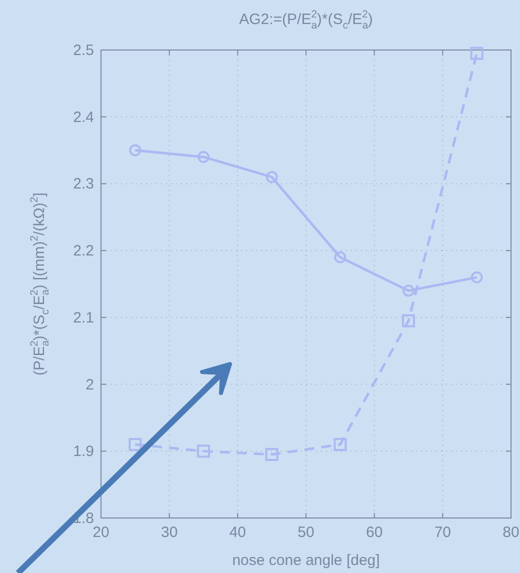 This screenshot has width=520, height=573. I want to click on chart-title: AG2:=(P/E$_{a}$$^{2}$)*(S$_{c}$/E$_{a}$$^{2}$), so click(306, 20).